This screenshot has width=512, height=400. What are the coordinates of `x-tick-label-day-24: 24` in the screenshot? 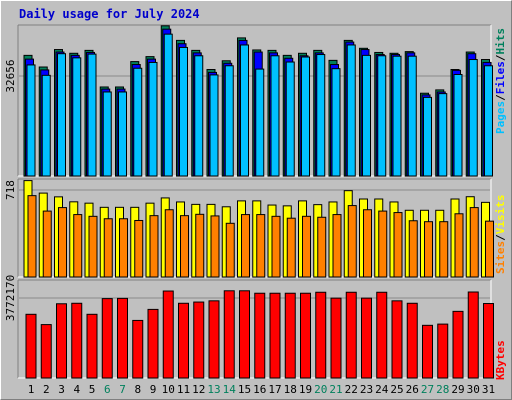 It's located at (382, 389).